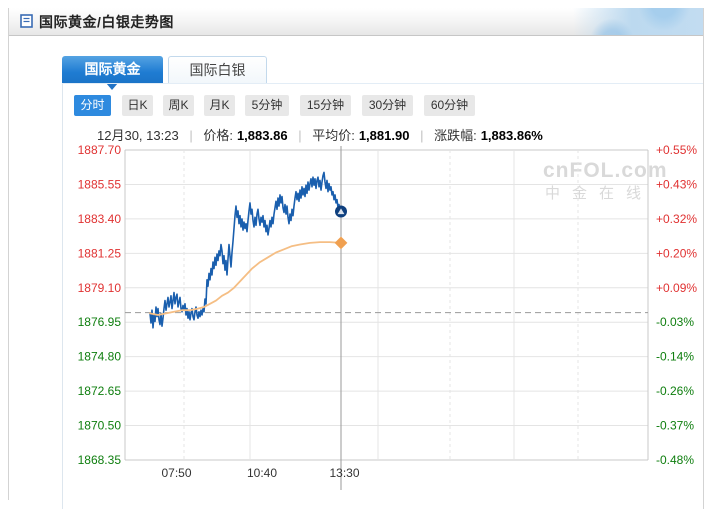 This screenshot has width=726, height=509. What do you see at coordinates (676, 184) in the screenshot?
I see `y-axis-percent-label: +0.43%` at bounding box center [676, 184].